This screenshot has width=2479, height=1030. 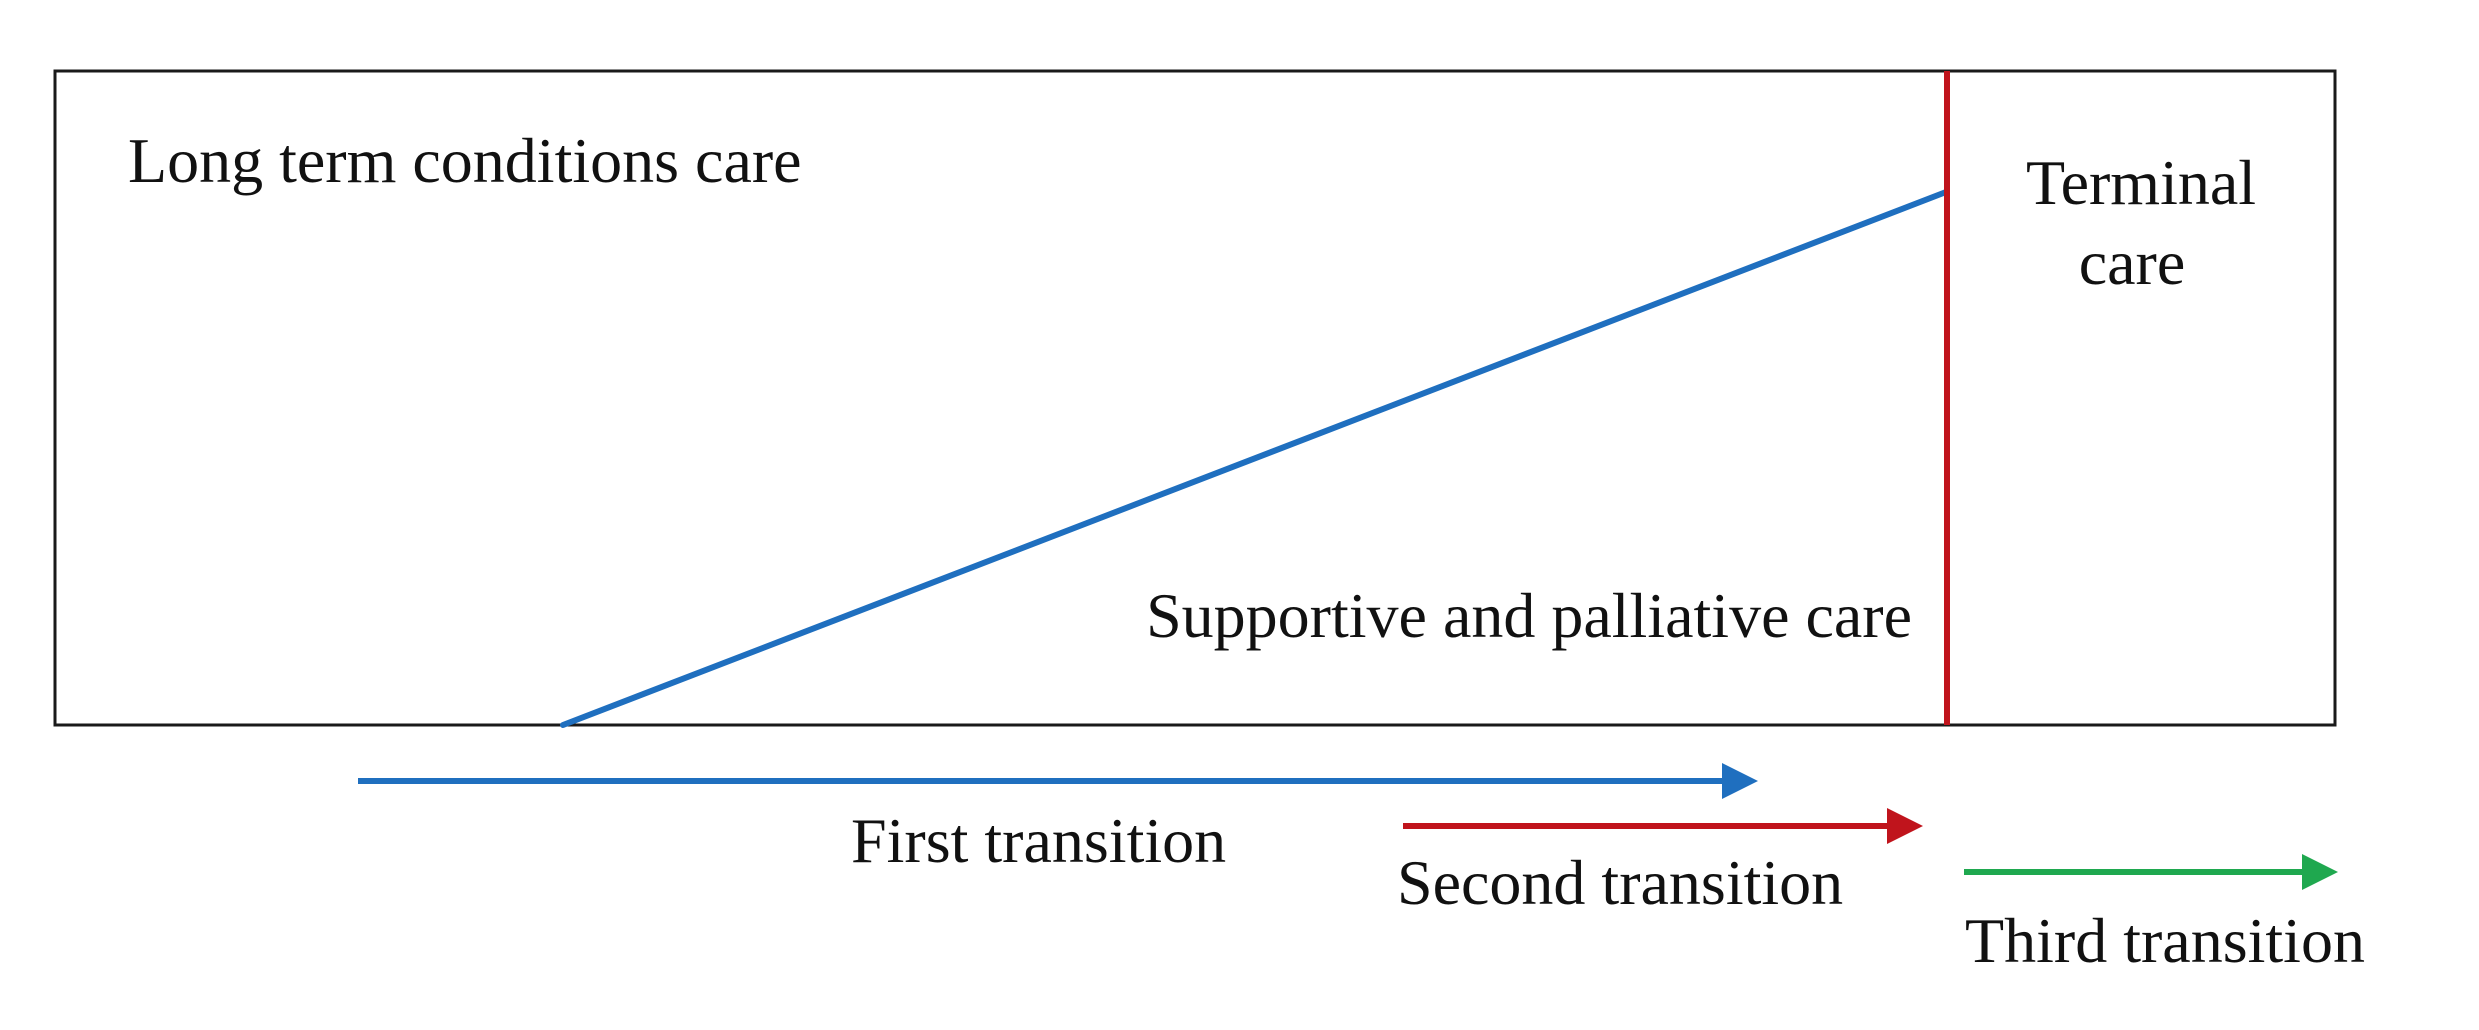 What do you see at coordinates (2165, 940) in the screenshot?
I see `third-transition-label: Third transition` at bounding box center [2165, 940].